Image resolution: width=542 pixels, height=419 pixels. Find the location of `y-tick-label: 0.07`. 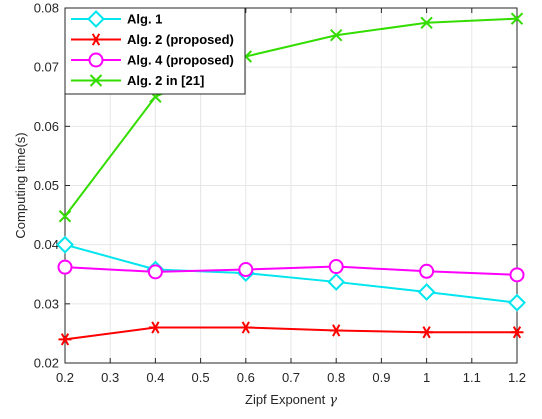

y-tick-label: 0.07 is located at coordinates (46, 67).